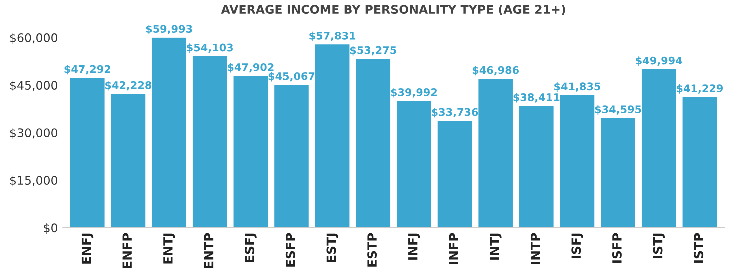  What do you see at coordinates (209, 250) in the screenshot?
I see `x-tick-label: ENTP` at bounding box center [209, 250].